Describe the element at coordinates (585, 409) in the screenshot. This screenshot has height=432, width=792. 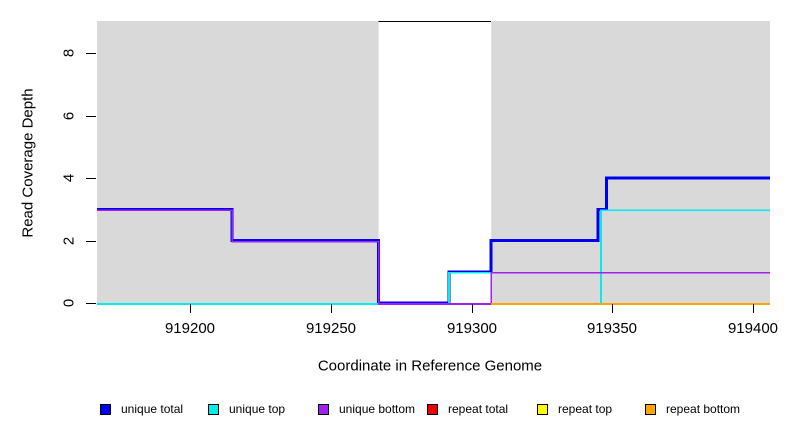
I see `legend-label: repeat top` at that location.